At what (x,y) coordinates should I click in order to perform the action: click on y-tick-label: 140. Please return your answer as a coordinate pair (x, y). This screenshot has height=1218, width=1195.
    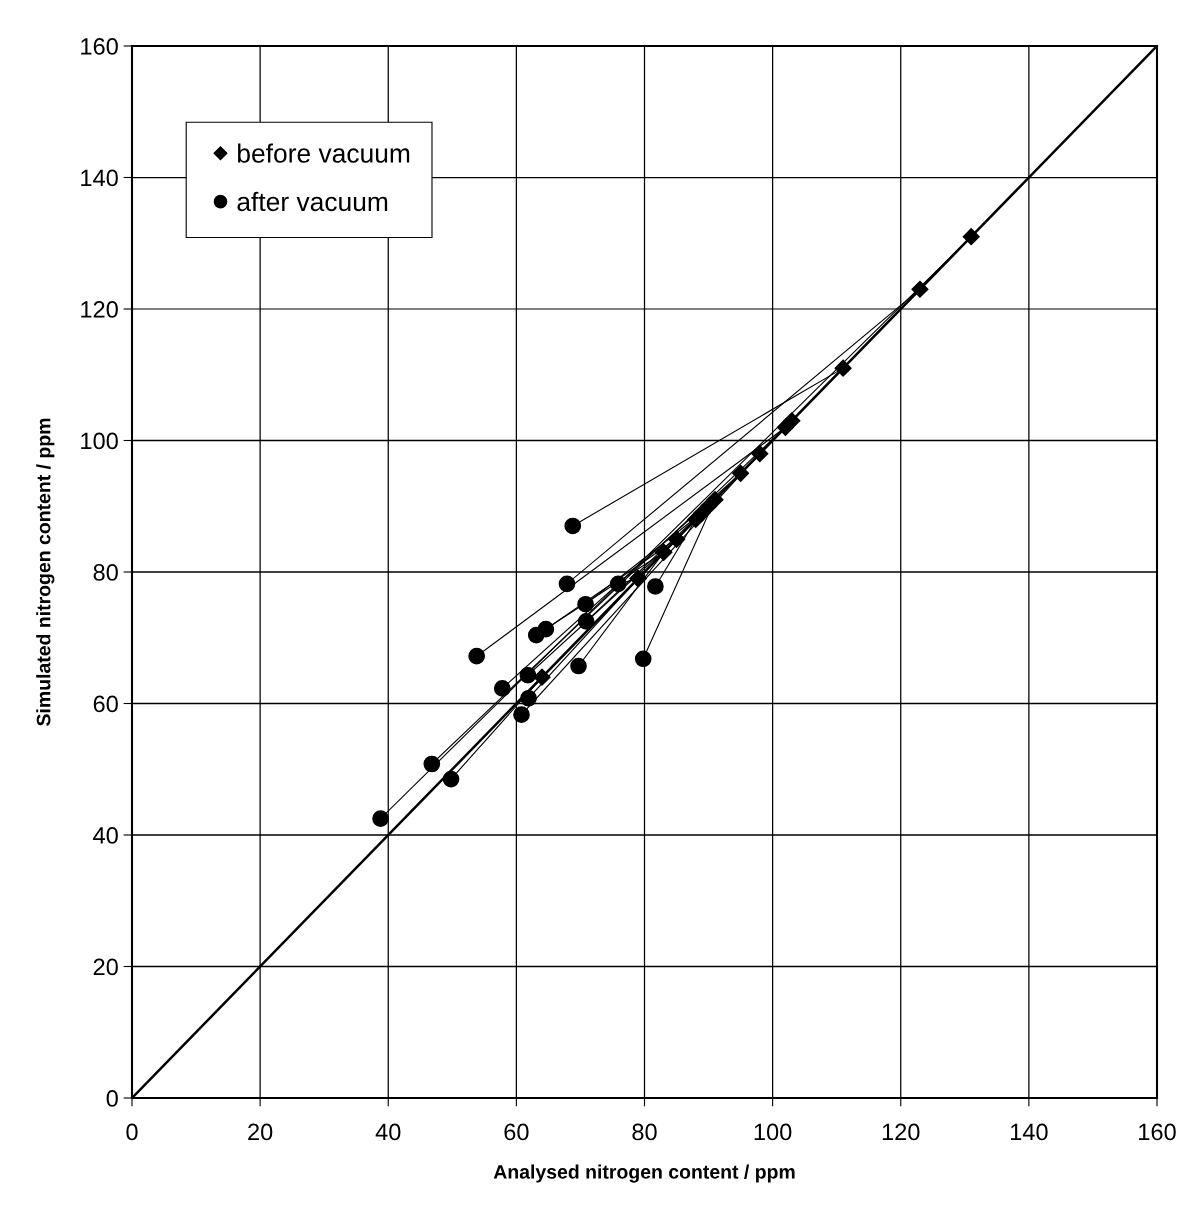
    Looking at the image, I should click on (99, 178).